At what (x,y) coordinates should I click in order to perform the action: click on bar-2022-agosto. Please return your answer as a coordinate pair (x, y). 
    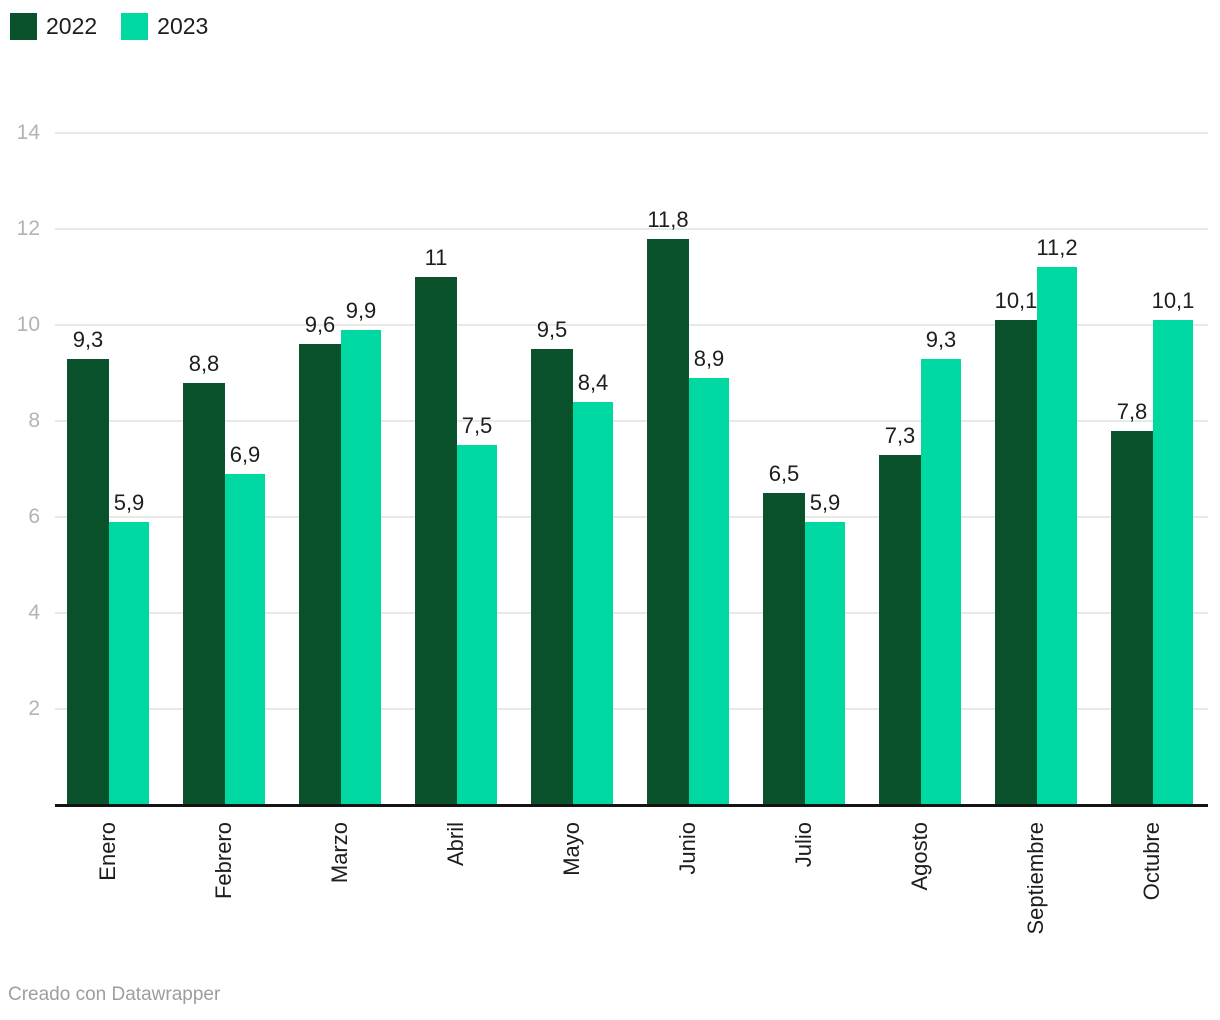
    Looking at the image, I should click on (900, 630).